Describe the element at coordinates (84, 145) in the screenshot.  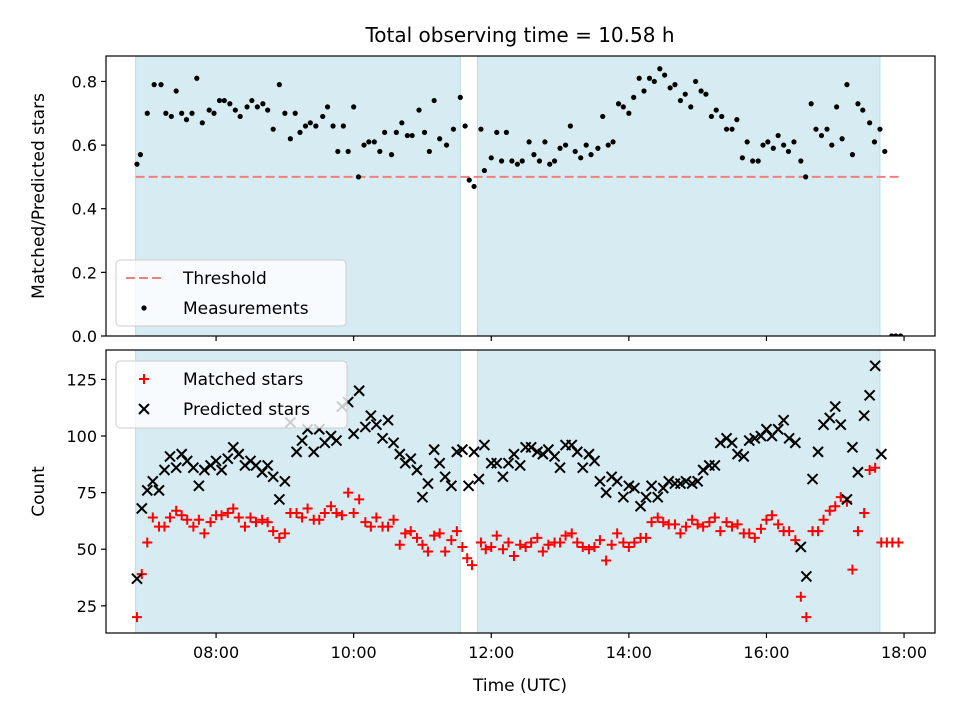
I see `y-tick-label: 0.6` at that location.